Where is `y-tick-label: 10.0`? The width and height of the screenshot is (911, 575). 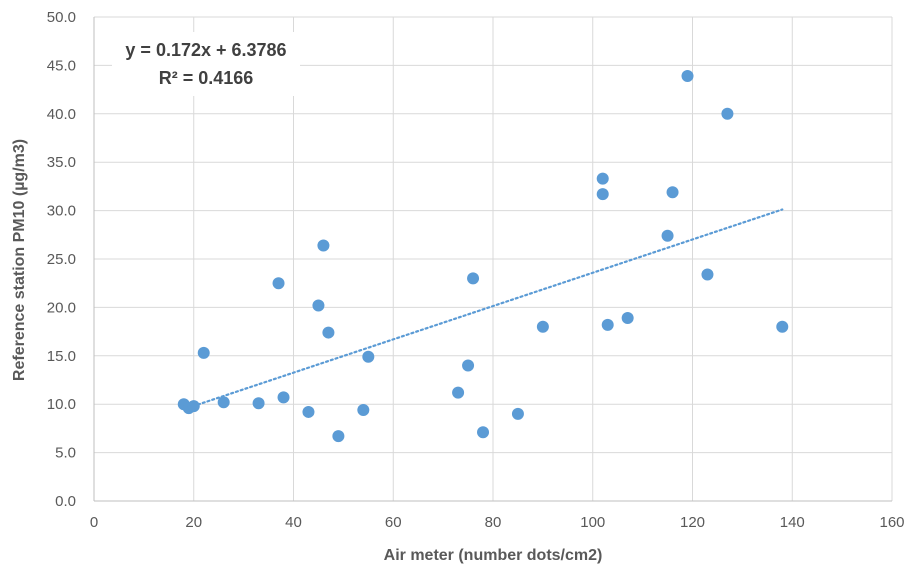
y-tick-label: 10.0 is located at coordinates (61, 404).